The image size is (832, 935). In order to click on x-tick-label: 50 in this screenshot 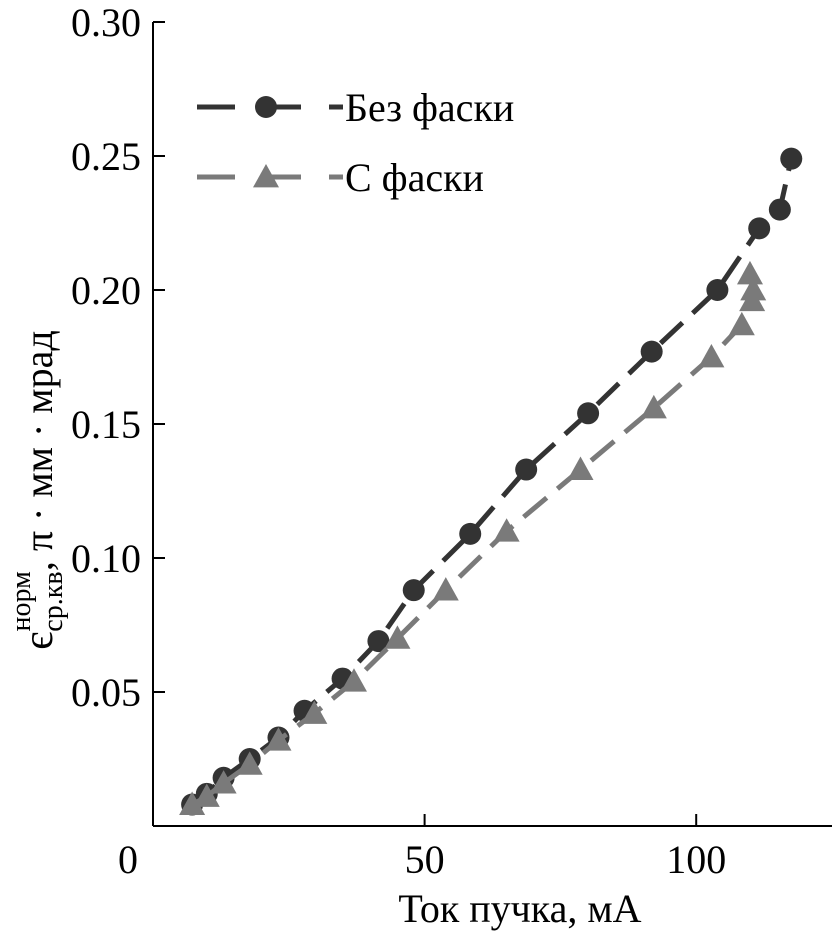, I will do `click(425, 859)`.